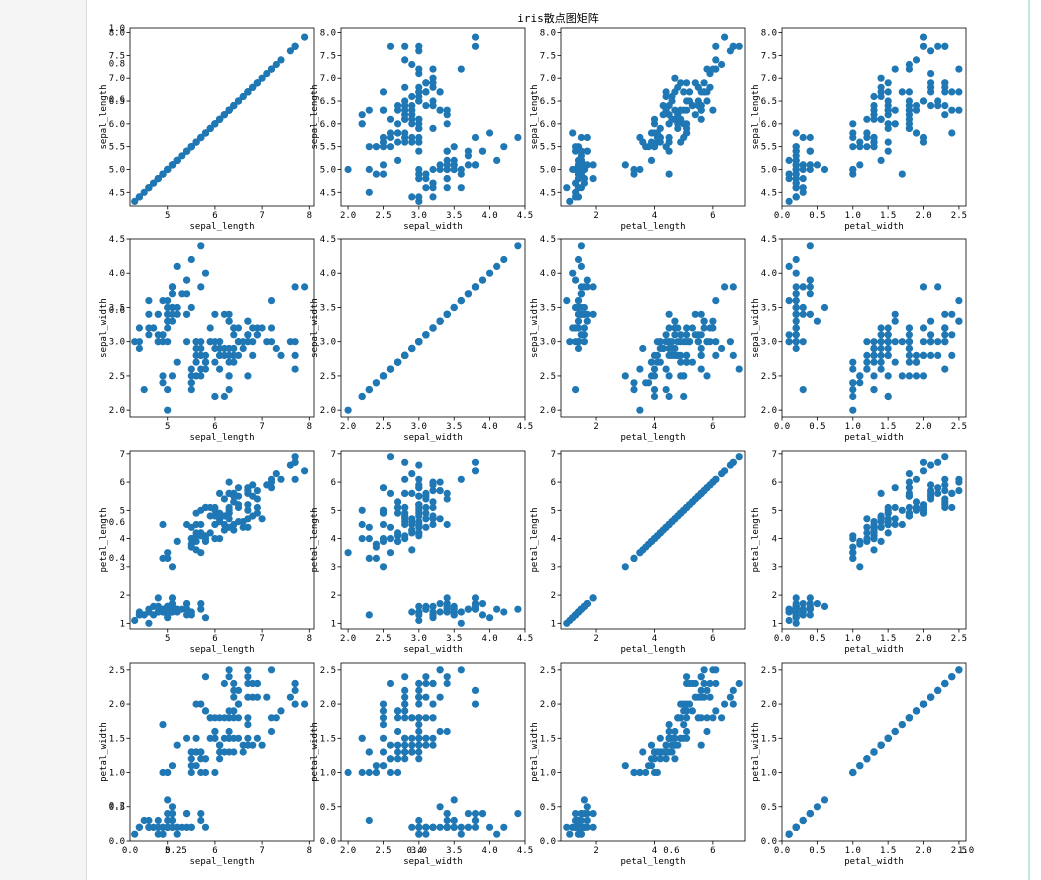  I want to click on panel-2-2-y-tick-label-5: 6, so click(553, 483).